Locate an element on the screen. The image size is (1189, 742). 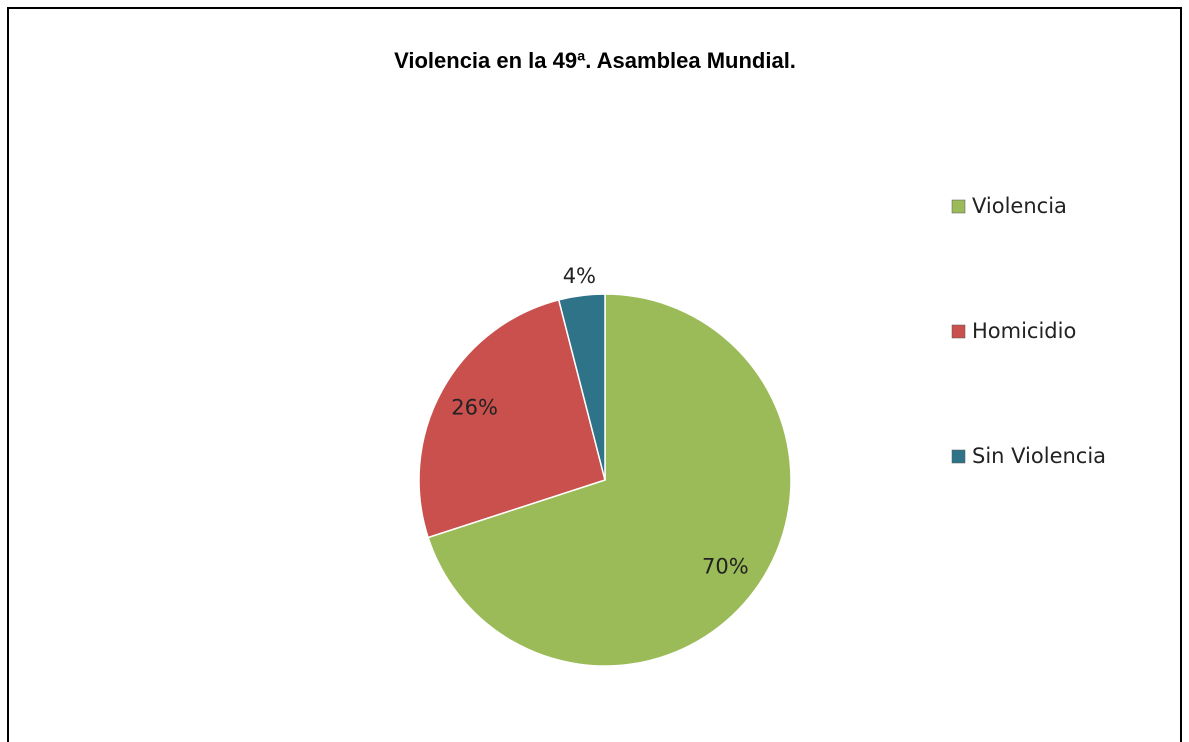
slice-label: 4% is located at coordinates (579, 276).